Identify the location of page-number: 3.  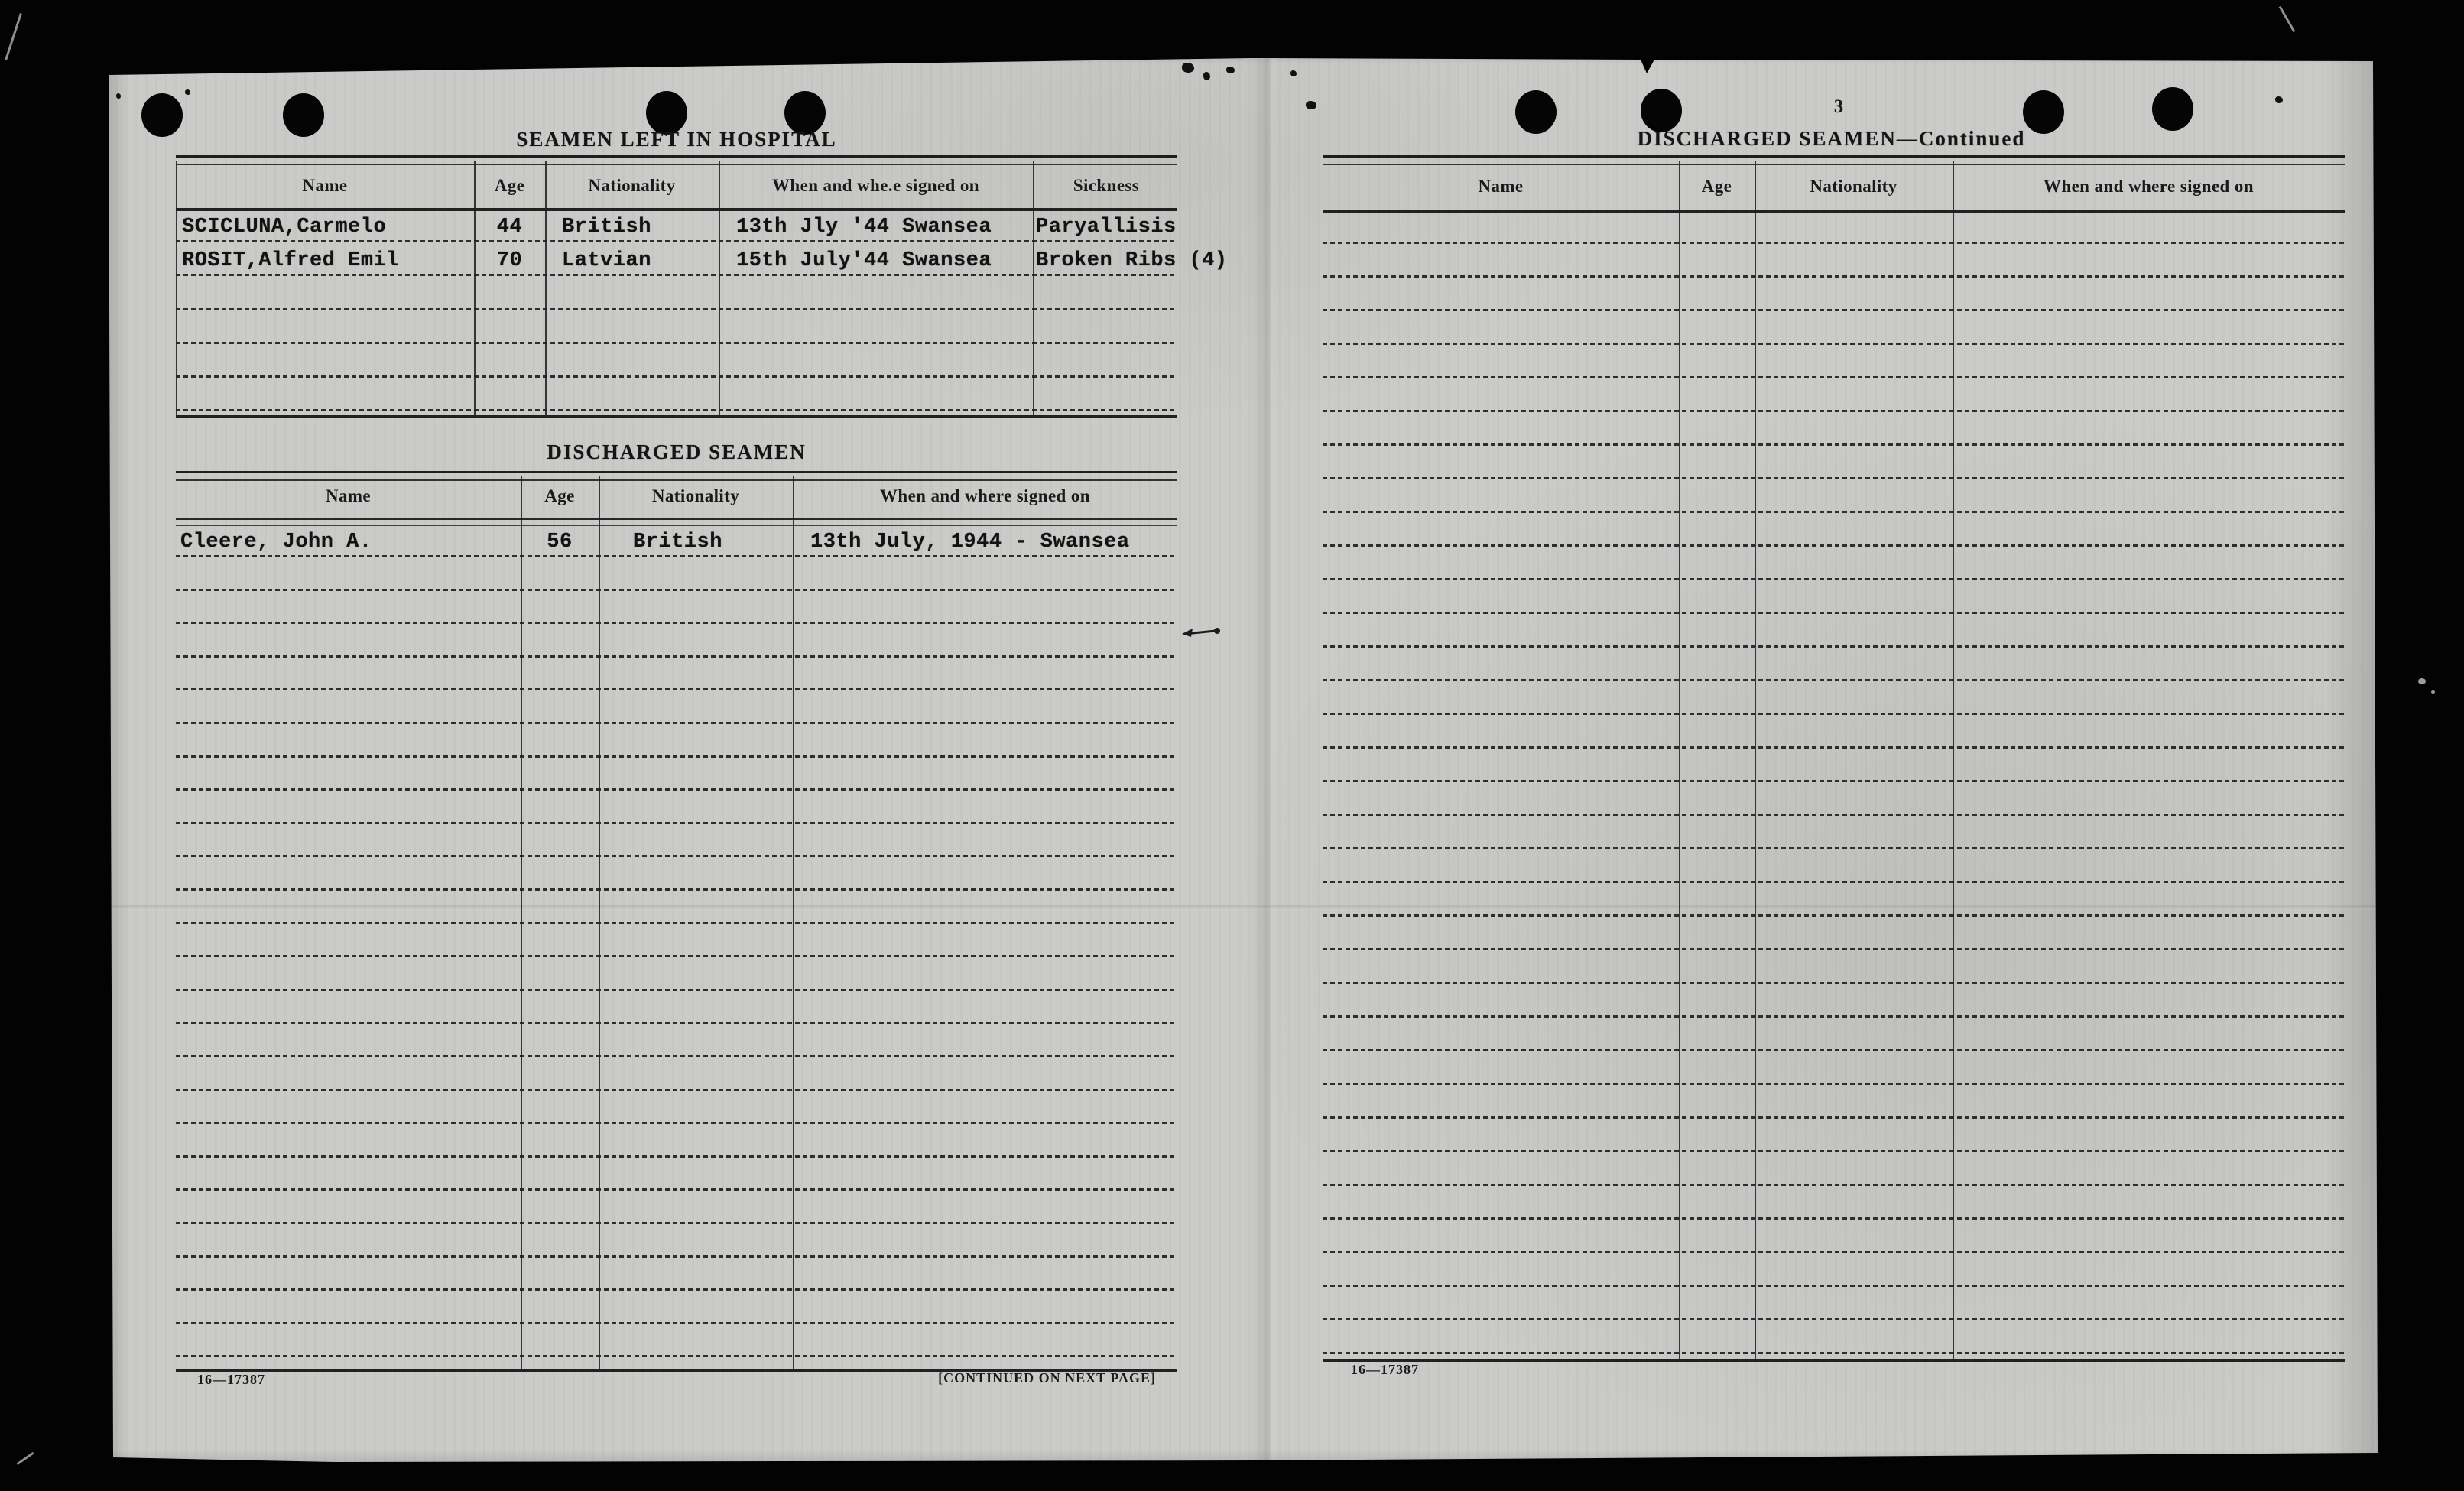
(1838, 106).